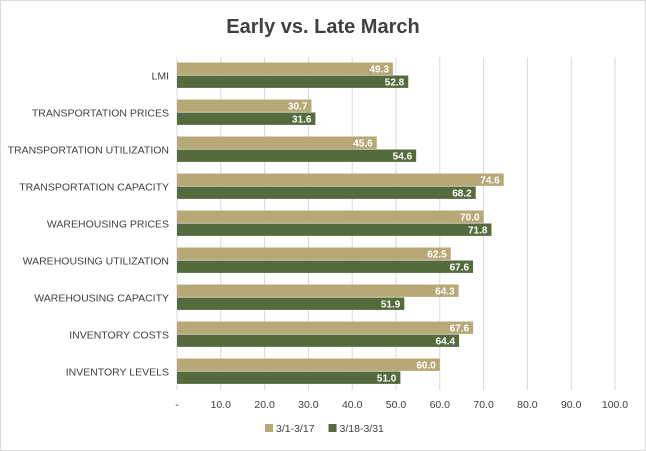  I want to click on data-label: 52.8, so click(395, 83).